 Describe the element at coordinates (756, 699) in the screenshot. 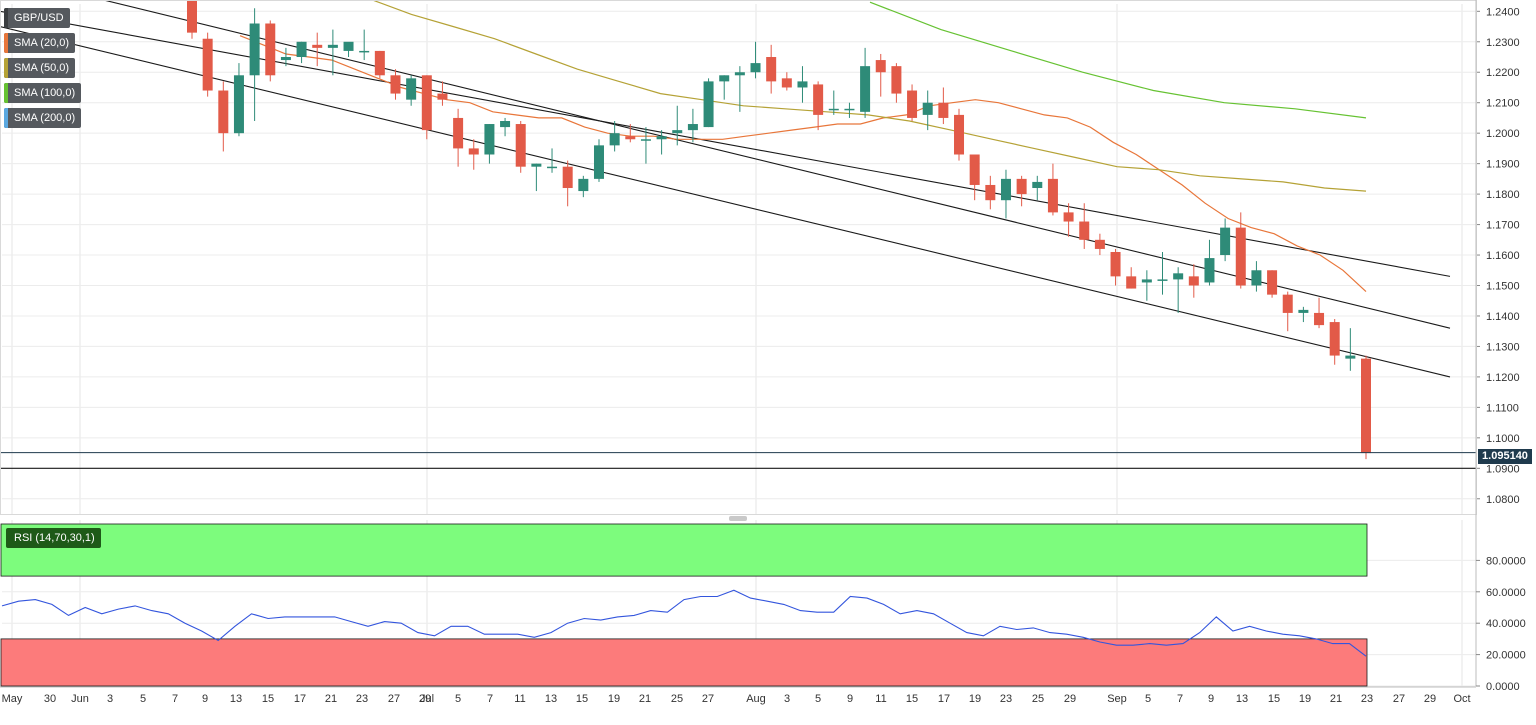

I see `x-tick-label: Aug` at that location.